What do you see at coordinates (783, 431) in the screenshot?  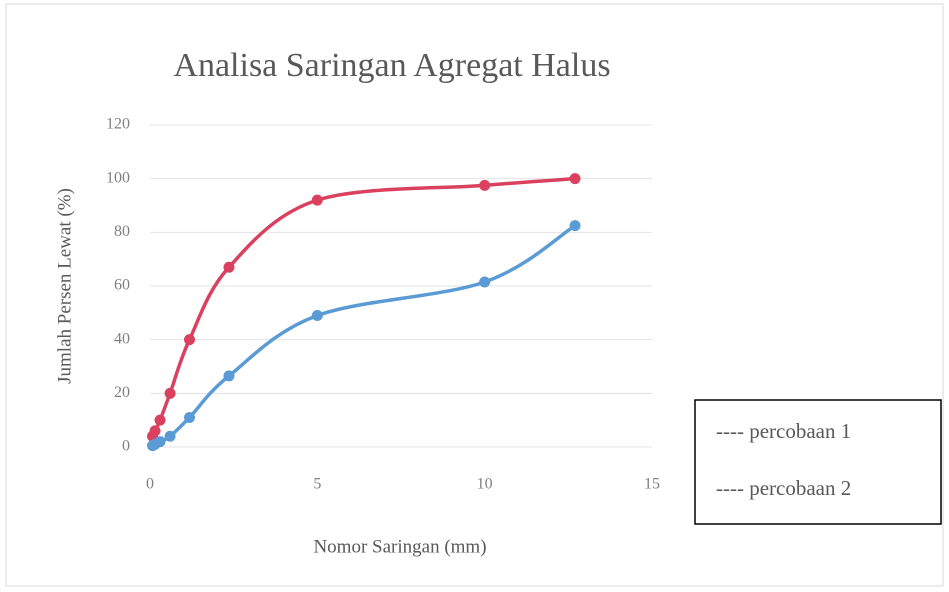 I see `legend-entry: ---- percobaan 1` at bounding box center [783, 431].